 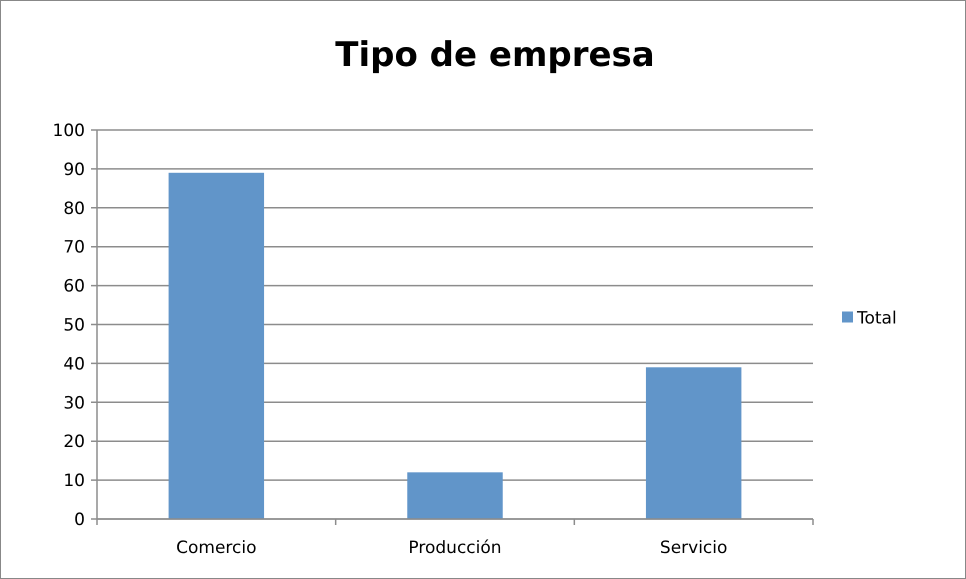 What do you see at coordinates (74, 481) in the screenshot?
I see `y-tick-label: 10` at bounding box center [74, 481].